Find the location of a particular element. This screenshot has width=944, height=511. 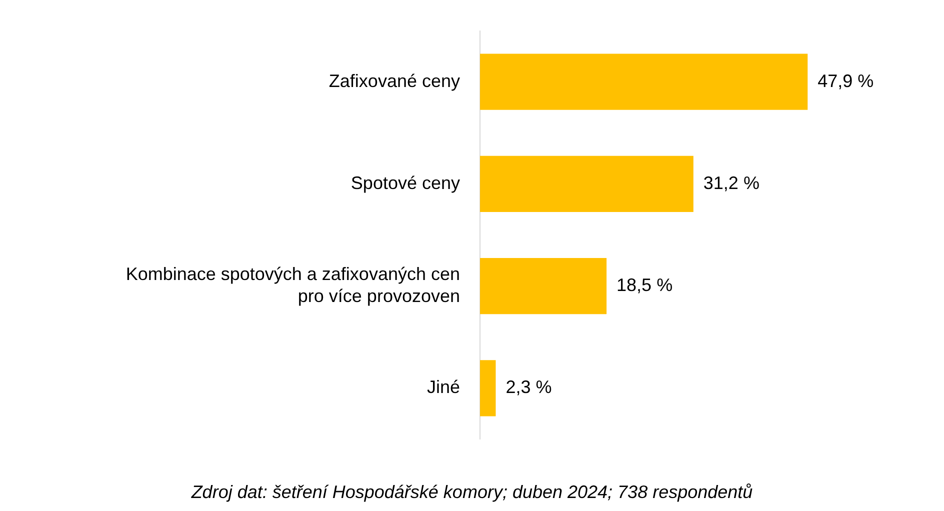

text: Zdroj dat: šetření Hospodářské komory; duben 2024; 738 respondentů is located at coordinates (472, 492).